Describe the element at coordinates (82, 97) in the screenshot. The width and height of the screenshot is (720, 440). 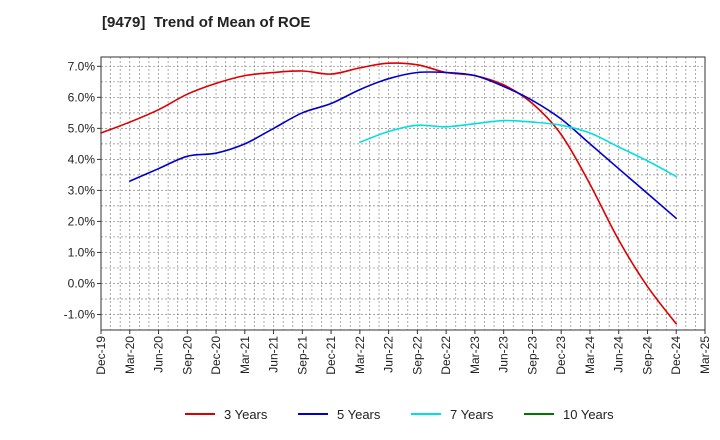
I see `y-tick-label: 6.0%` at that location.